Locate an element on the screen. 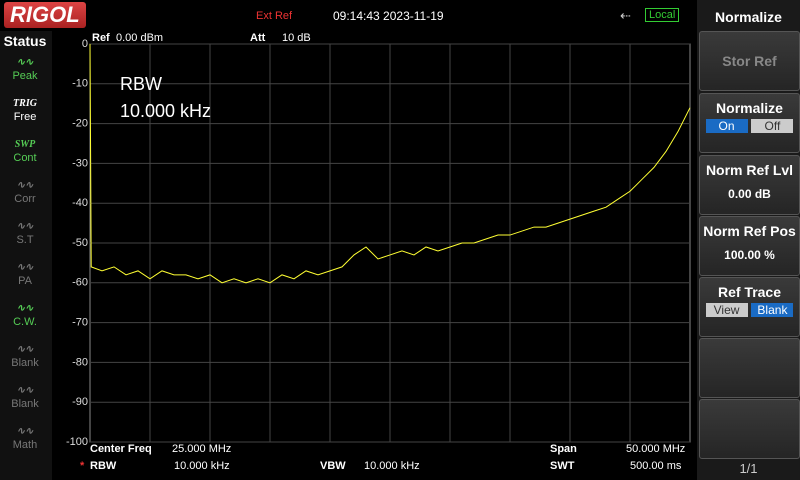 Image resolution: width=800 pixels, height=480 pixels. page-indicator: 1/1 is located at coordinates (748, 468).